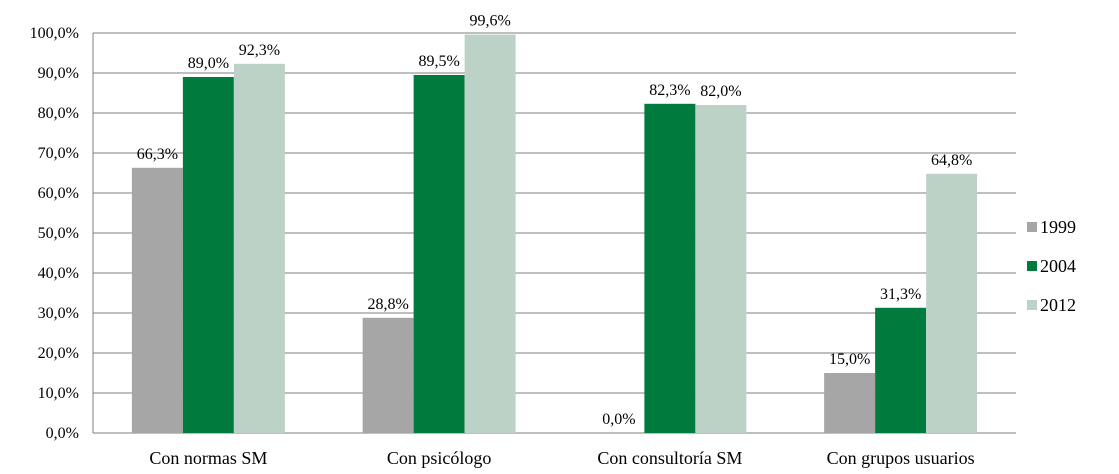 The image size is (1119, 474). Describe the element at coordinates (54, 33) in the screenshot. I see `y-tick-label: 100,0%` at that location.